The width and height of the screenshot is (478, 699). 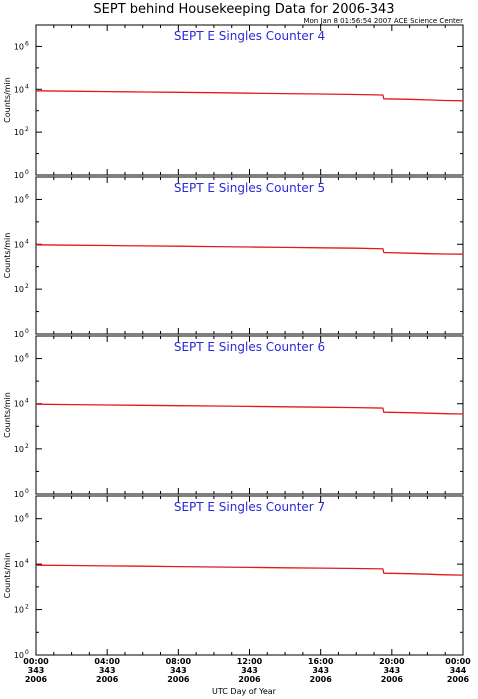 I want to click on panel-title: SEPT E Singles Counter 4, so click(x=249, y=36).